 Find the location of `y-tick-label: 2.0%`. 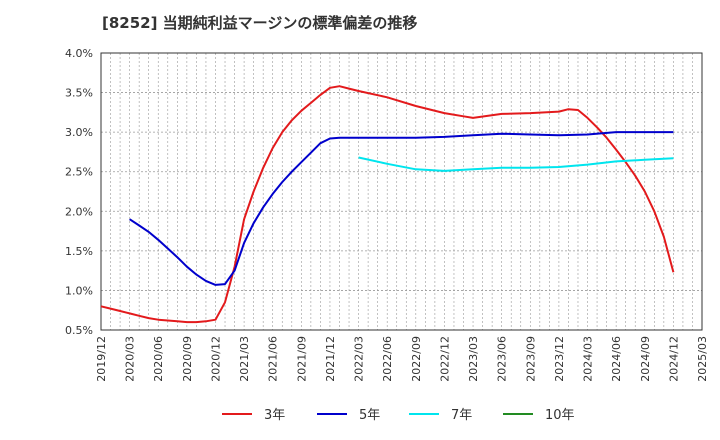

y-tick-label: 2.0% is located at coordinates (79, 211).